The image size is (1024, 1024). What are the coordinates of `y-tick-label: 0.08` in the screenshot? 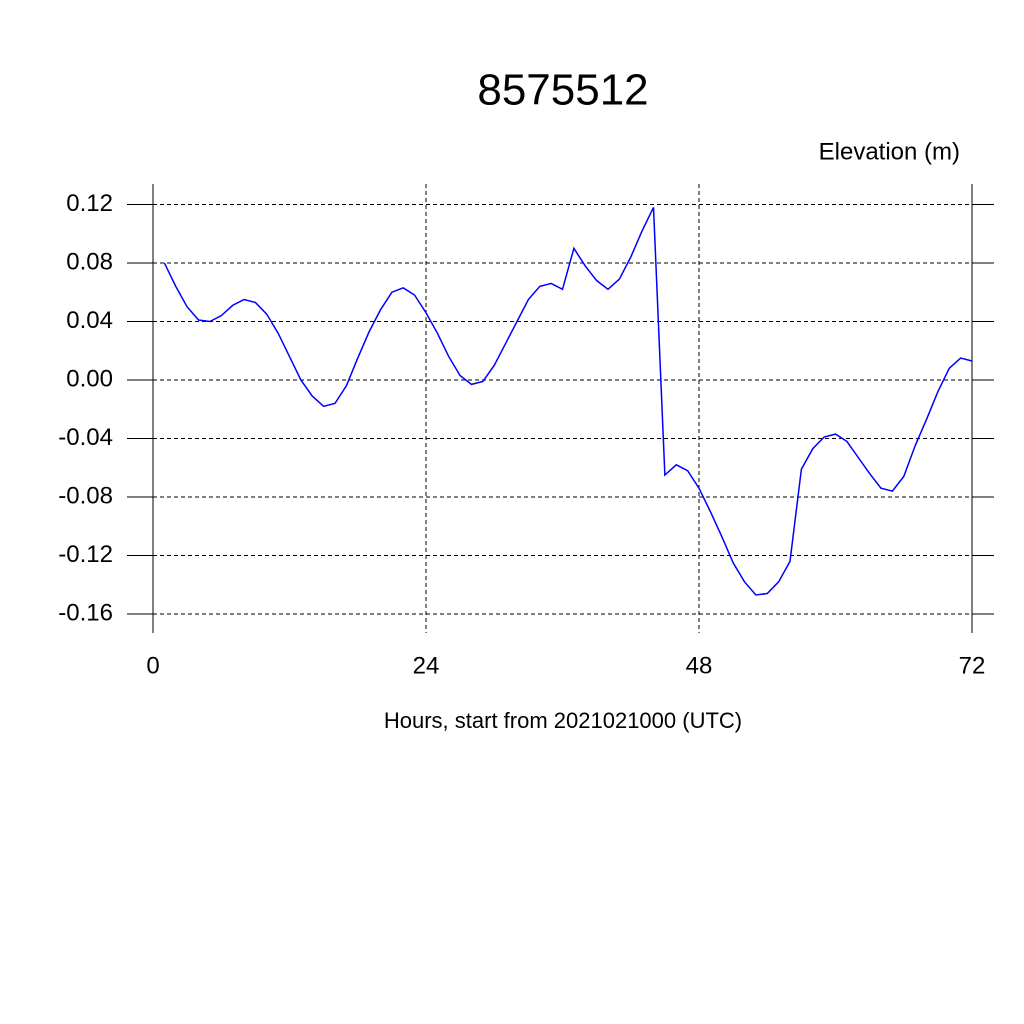 It's located at (89, 261).